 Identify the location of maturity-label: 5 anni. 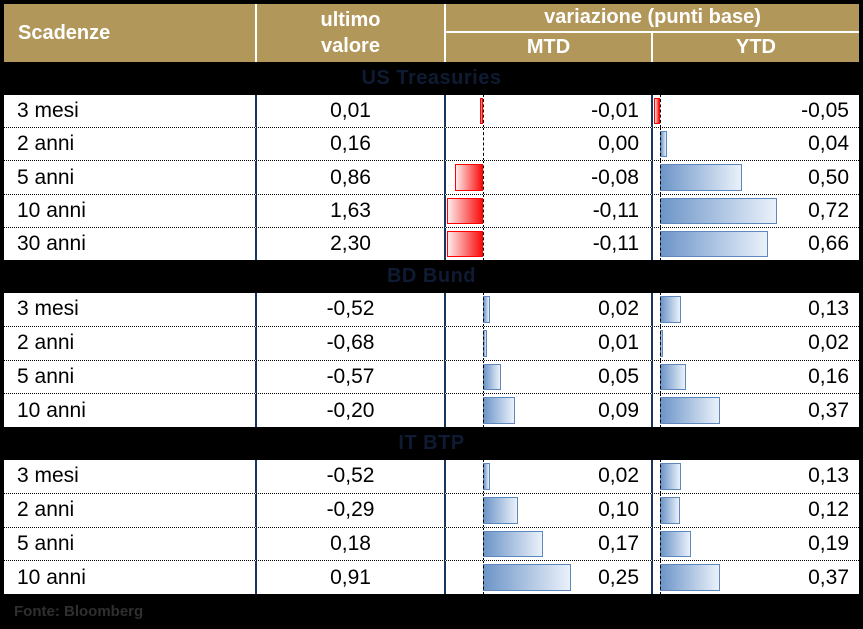
(46, 376).